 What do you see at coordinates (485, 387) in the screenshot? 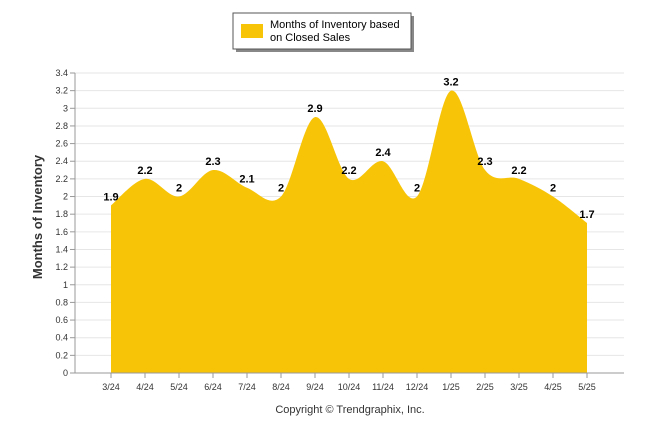
I see `x-tick-label: 2/25` at bounding box center [485, 387].